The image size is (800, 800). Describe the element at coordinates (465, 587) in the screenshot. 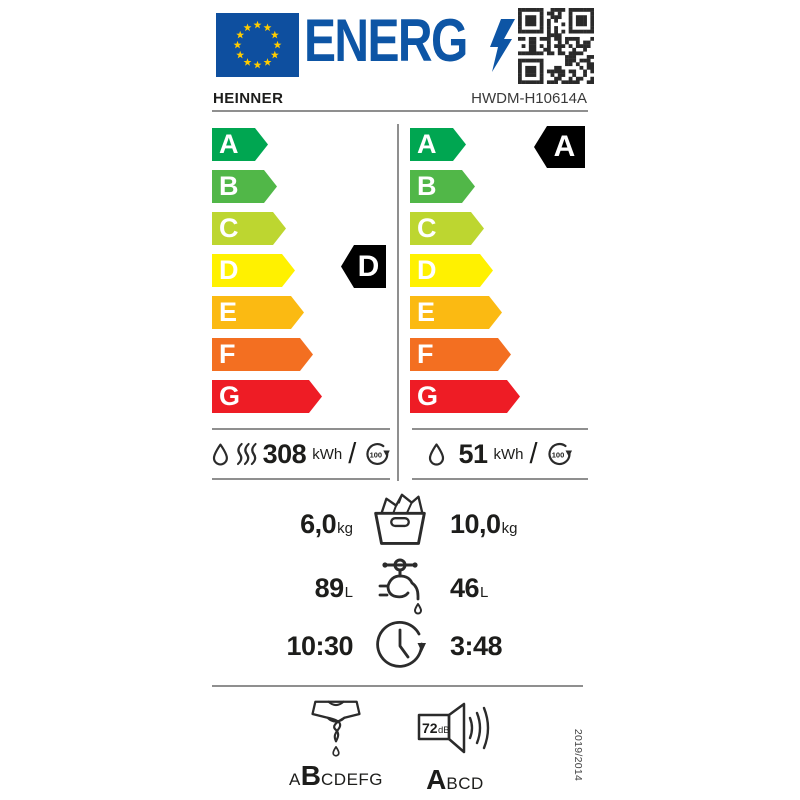

I see `water-right-value: 46` at that location.